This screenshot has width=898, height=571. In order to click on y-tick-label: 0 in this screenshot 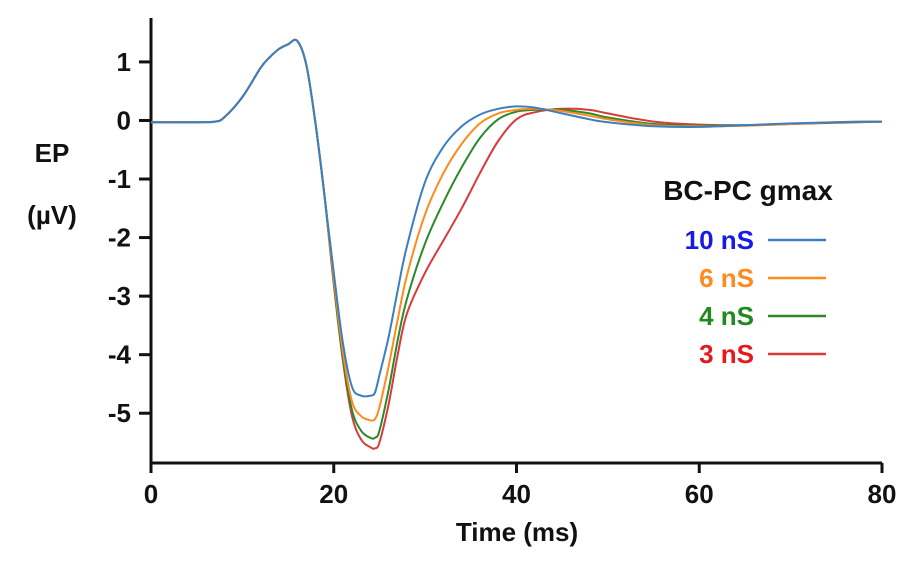, I will do `click(124, 120)`.